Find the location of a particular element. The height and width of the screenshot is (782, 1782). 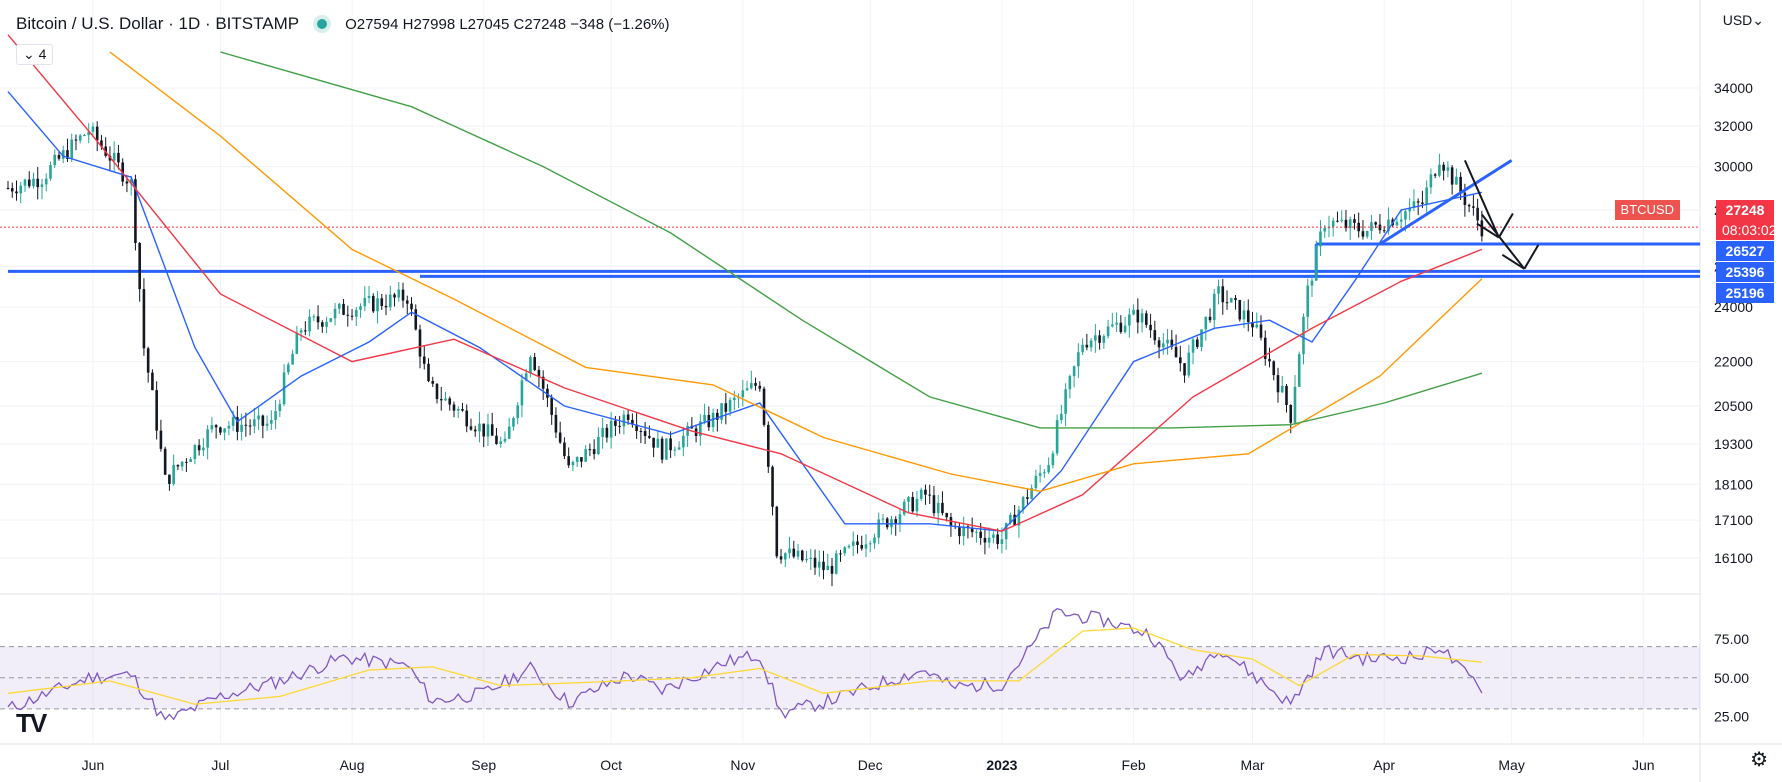

rsi-tick-label: 50.00 is located at coordinates (1731, 678).